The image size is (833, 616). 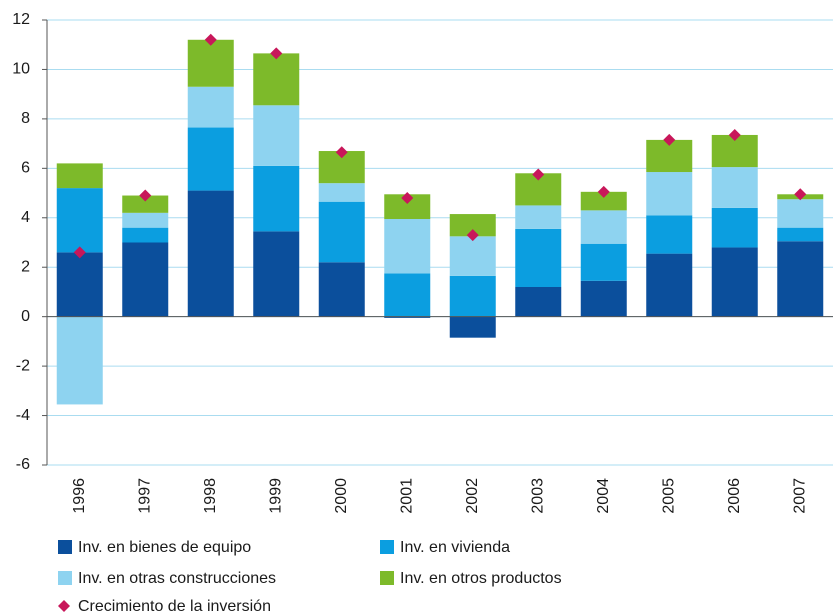 I want to click on x-tick-label: 2000, so click(x=341, y=496).